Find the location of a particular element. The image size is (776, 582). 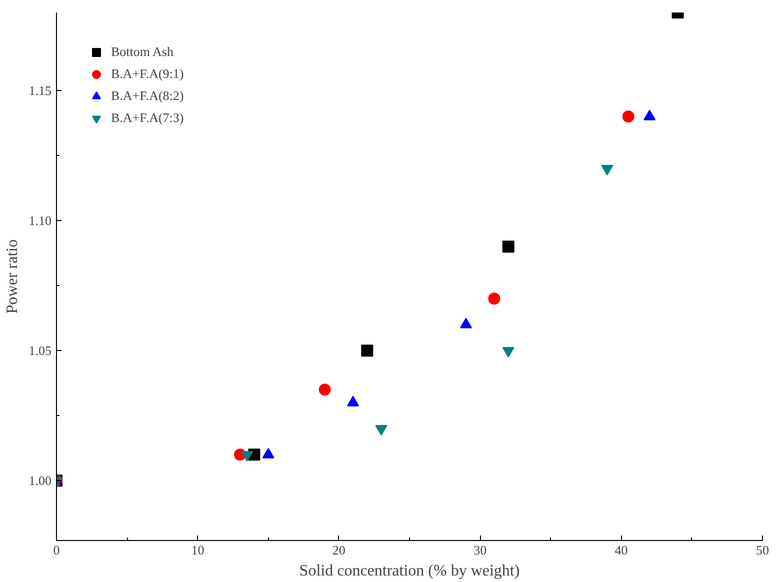

x-tick-label: 20 is located at coordinates (339, 550).